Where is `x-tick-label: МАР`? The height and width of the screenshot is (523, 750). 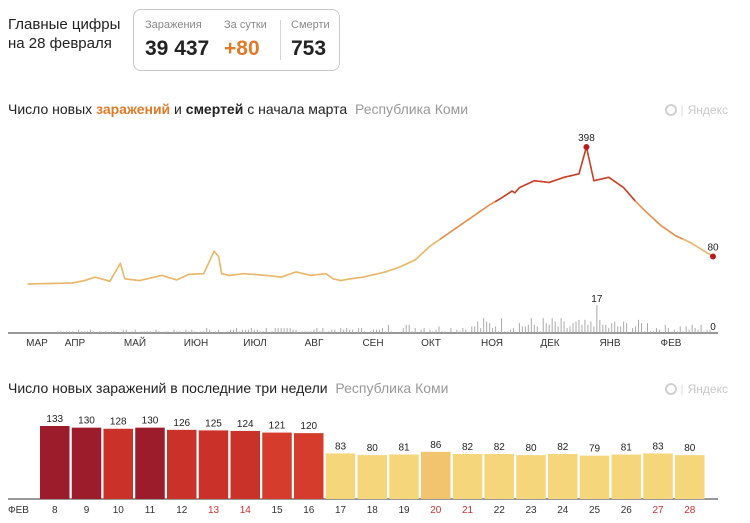 x-tick-label: МАР is located at coordinates (37, 343).